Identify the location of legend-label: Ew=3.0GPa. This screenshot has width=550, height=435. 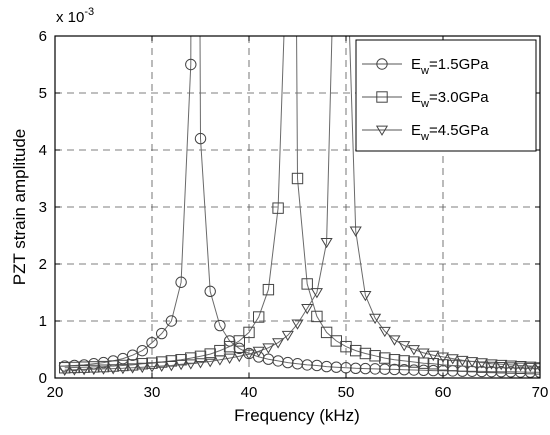
(450, 99).